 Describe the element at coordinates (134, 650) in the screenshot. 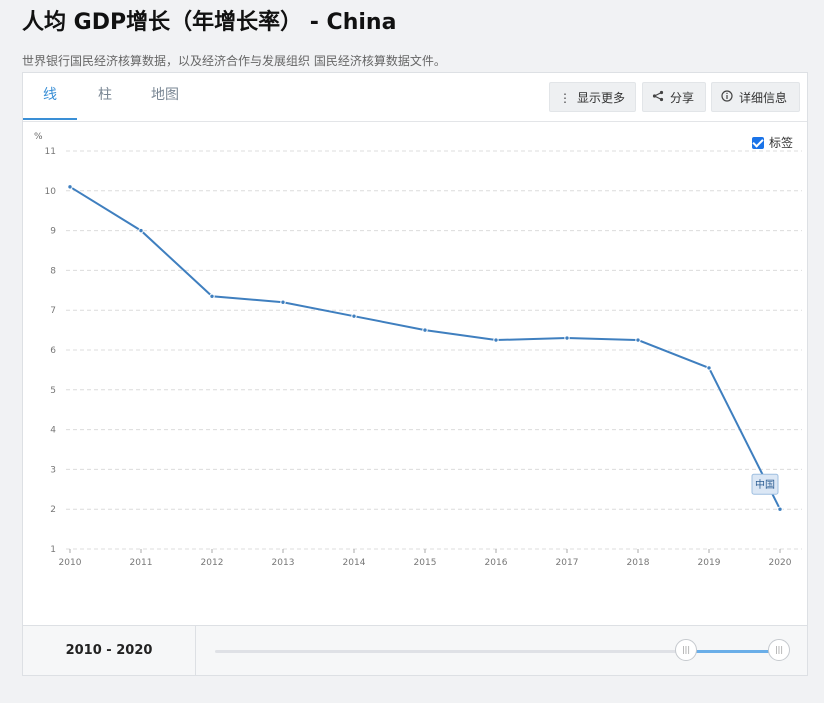

I see `range-end: 2020` at that location.